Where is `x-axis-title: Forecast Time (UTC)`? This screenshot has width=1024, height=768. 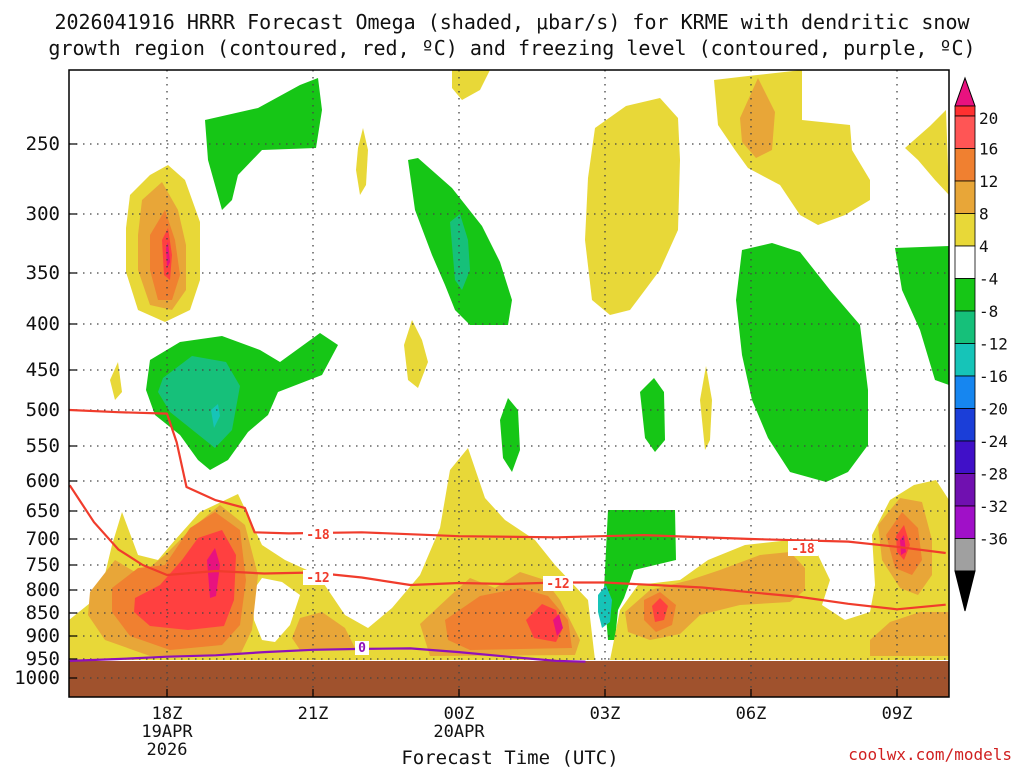 x-axis-title: Forecast Time (UTC) is located at coordinates (509, 757).